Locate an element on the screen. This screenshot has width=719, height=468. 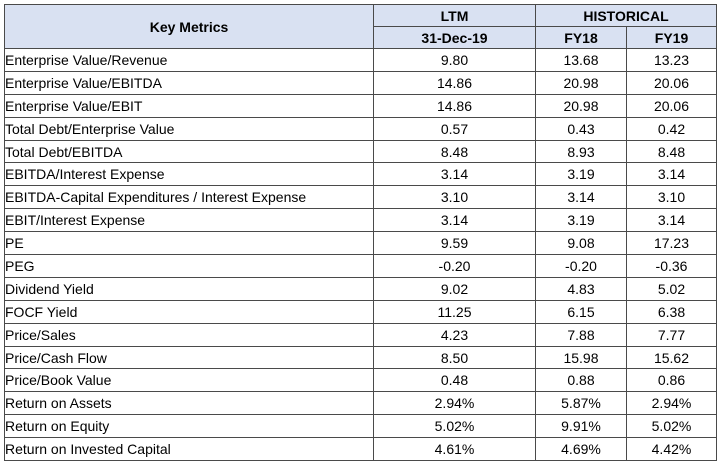
ltm-value-cell: 11.25 is located at coordinates (454, 311).